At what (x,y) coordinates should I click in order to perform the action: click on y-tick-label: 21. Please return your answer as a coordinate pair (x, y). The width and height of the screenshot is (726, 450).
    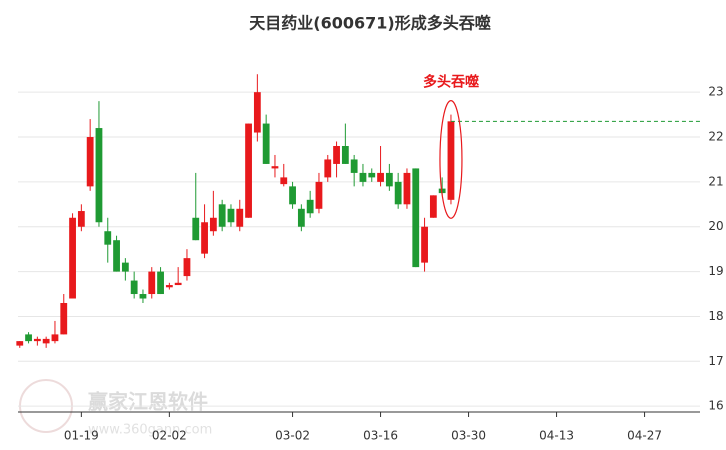
    Looking at the image, I should click on (715, 181).